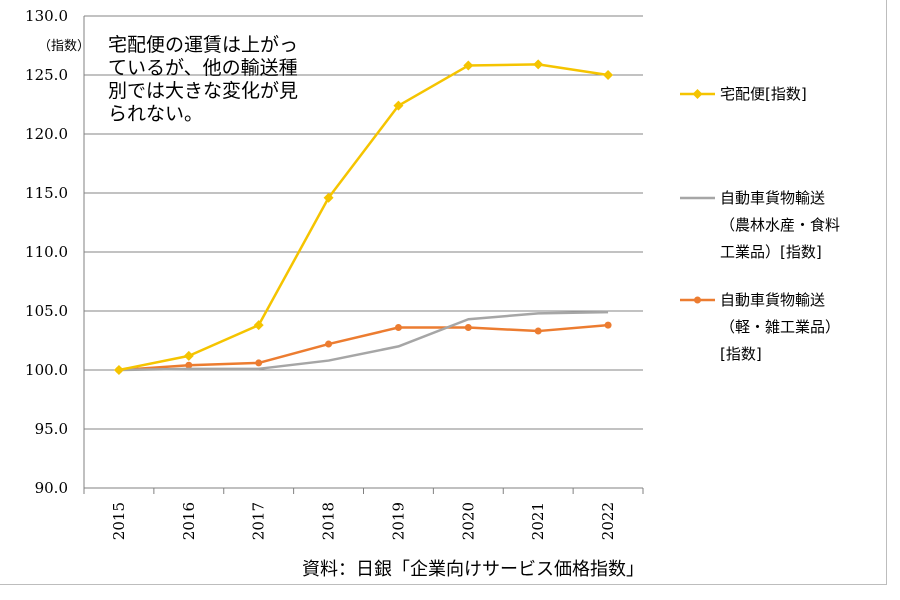  Describe the element at coordinates (64, 46) in the screenshot. I see `y-unit-label: （指数）` at that location.